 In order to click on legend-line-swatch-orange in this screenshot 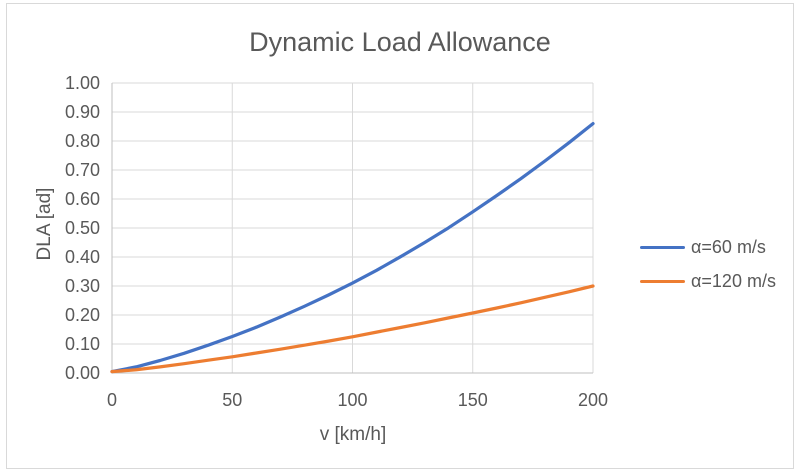, I will do `click(662, 281)`.